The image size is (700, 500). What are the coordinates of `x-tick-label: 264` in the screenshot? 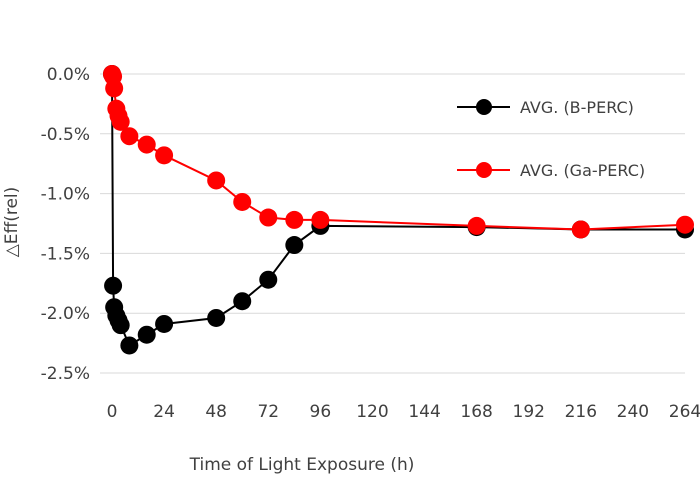 It's located at (684, 412).